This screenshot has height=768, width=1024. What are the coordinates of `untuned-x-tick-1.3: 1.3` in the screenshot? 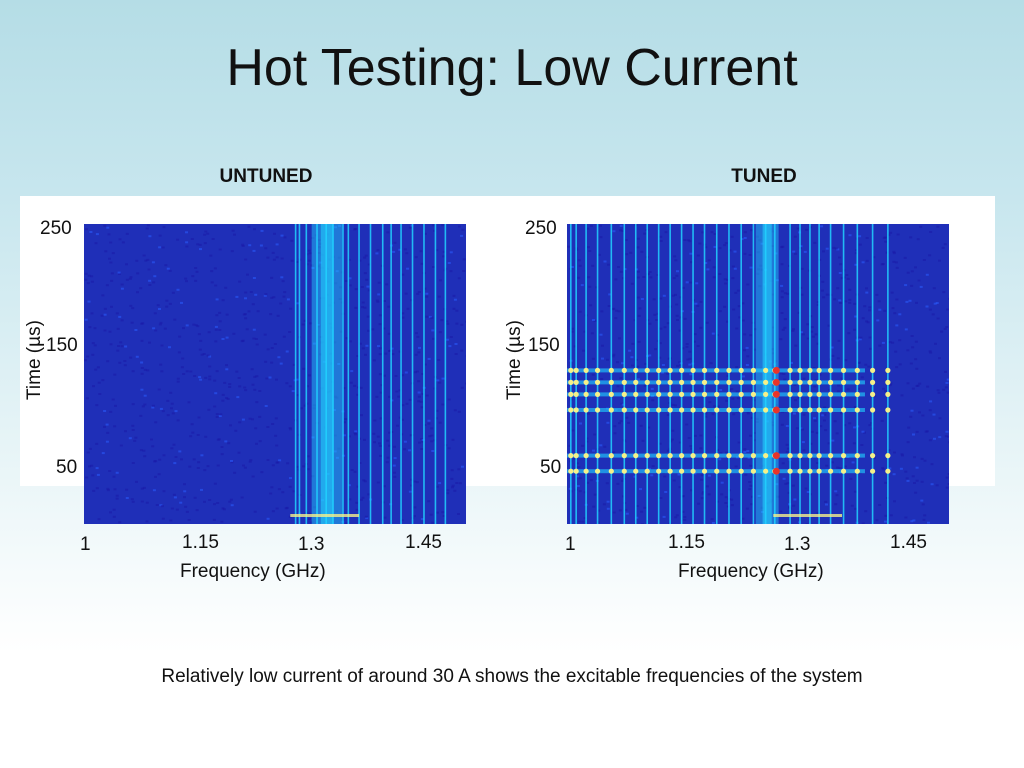 It's located at (311, 544).